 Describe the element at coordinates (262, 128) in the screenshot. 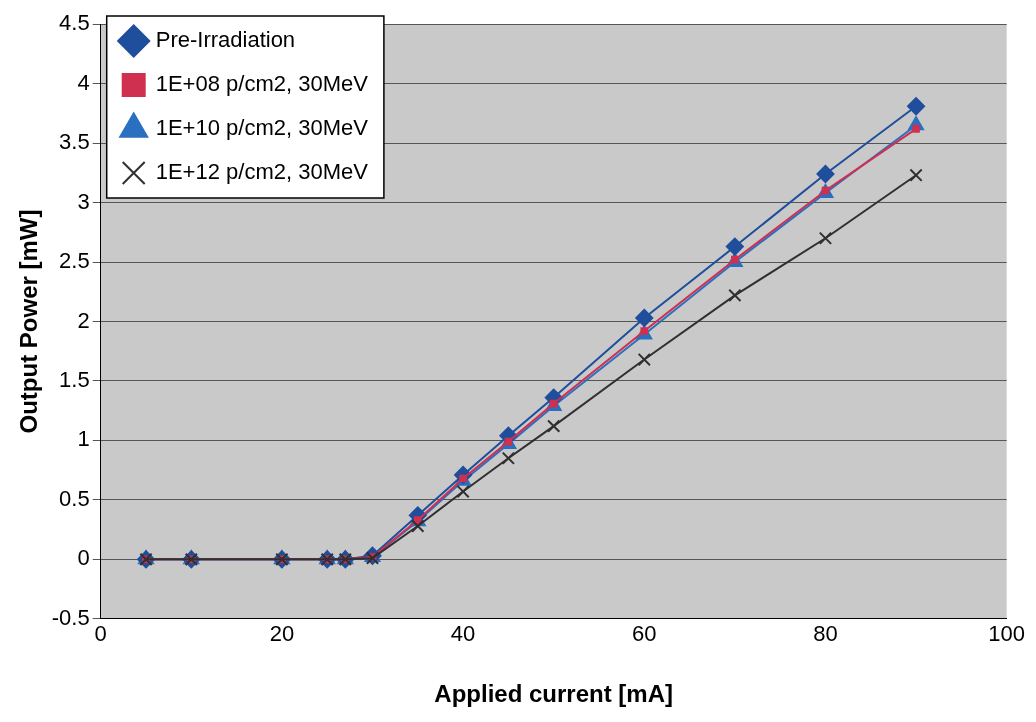

I see `legend-label: 1E+10 p/cm2, 30MeV` at that location.